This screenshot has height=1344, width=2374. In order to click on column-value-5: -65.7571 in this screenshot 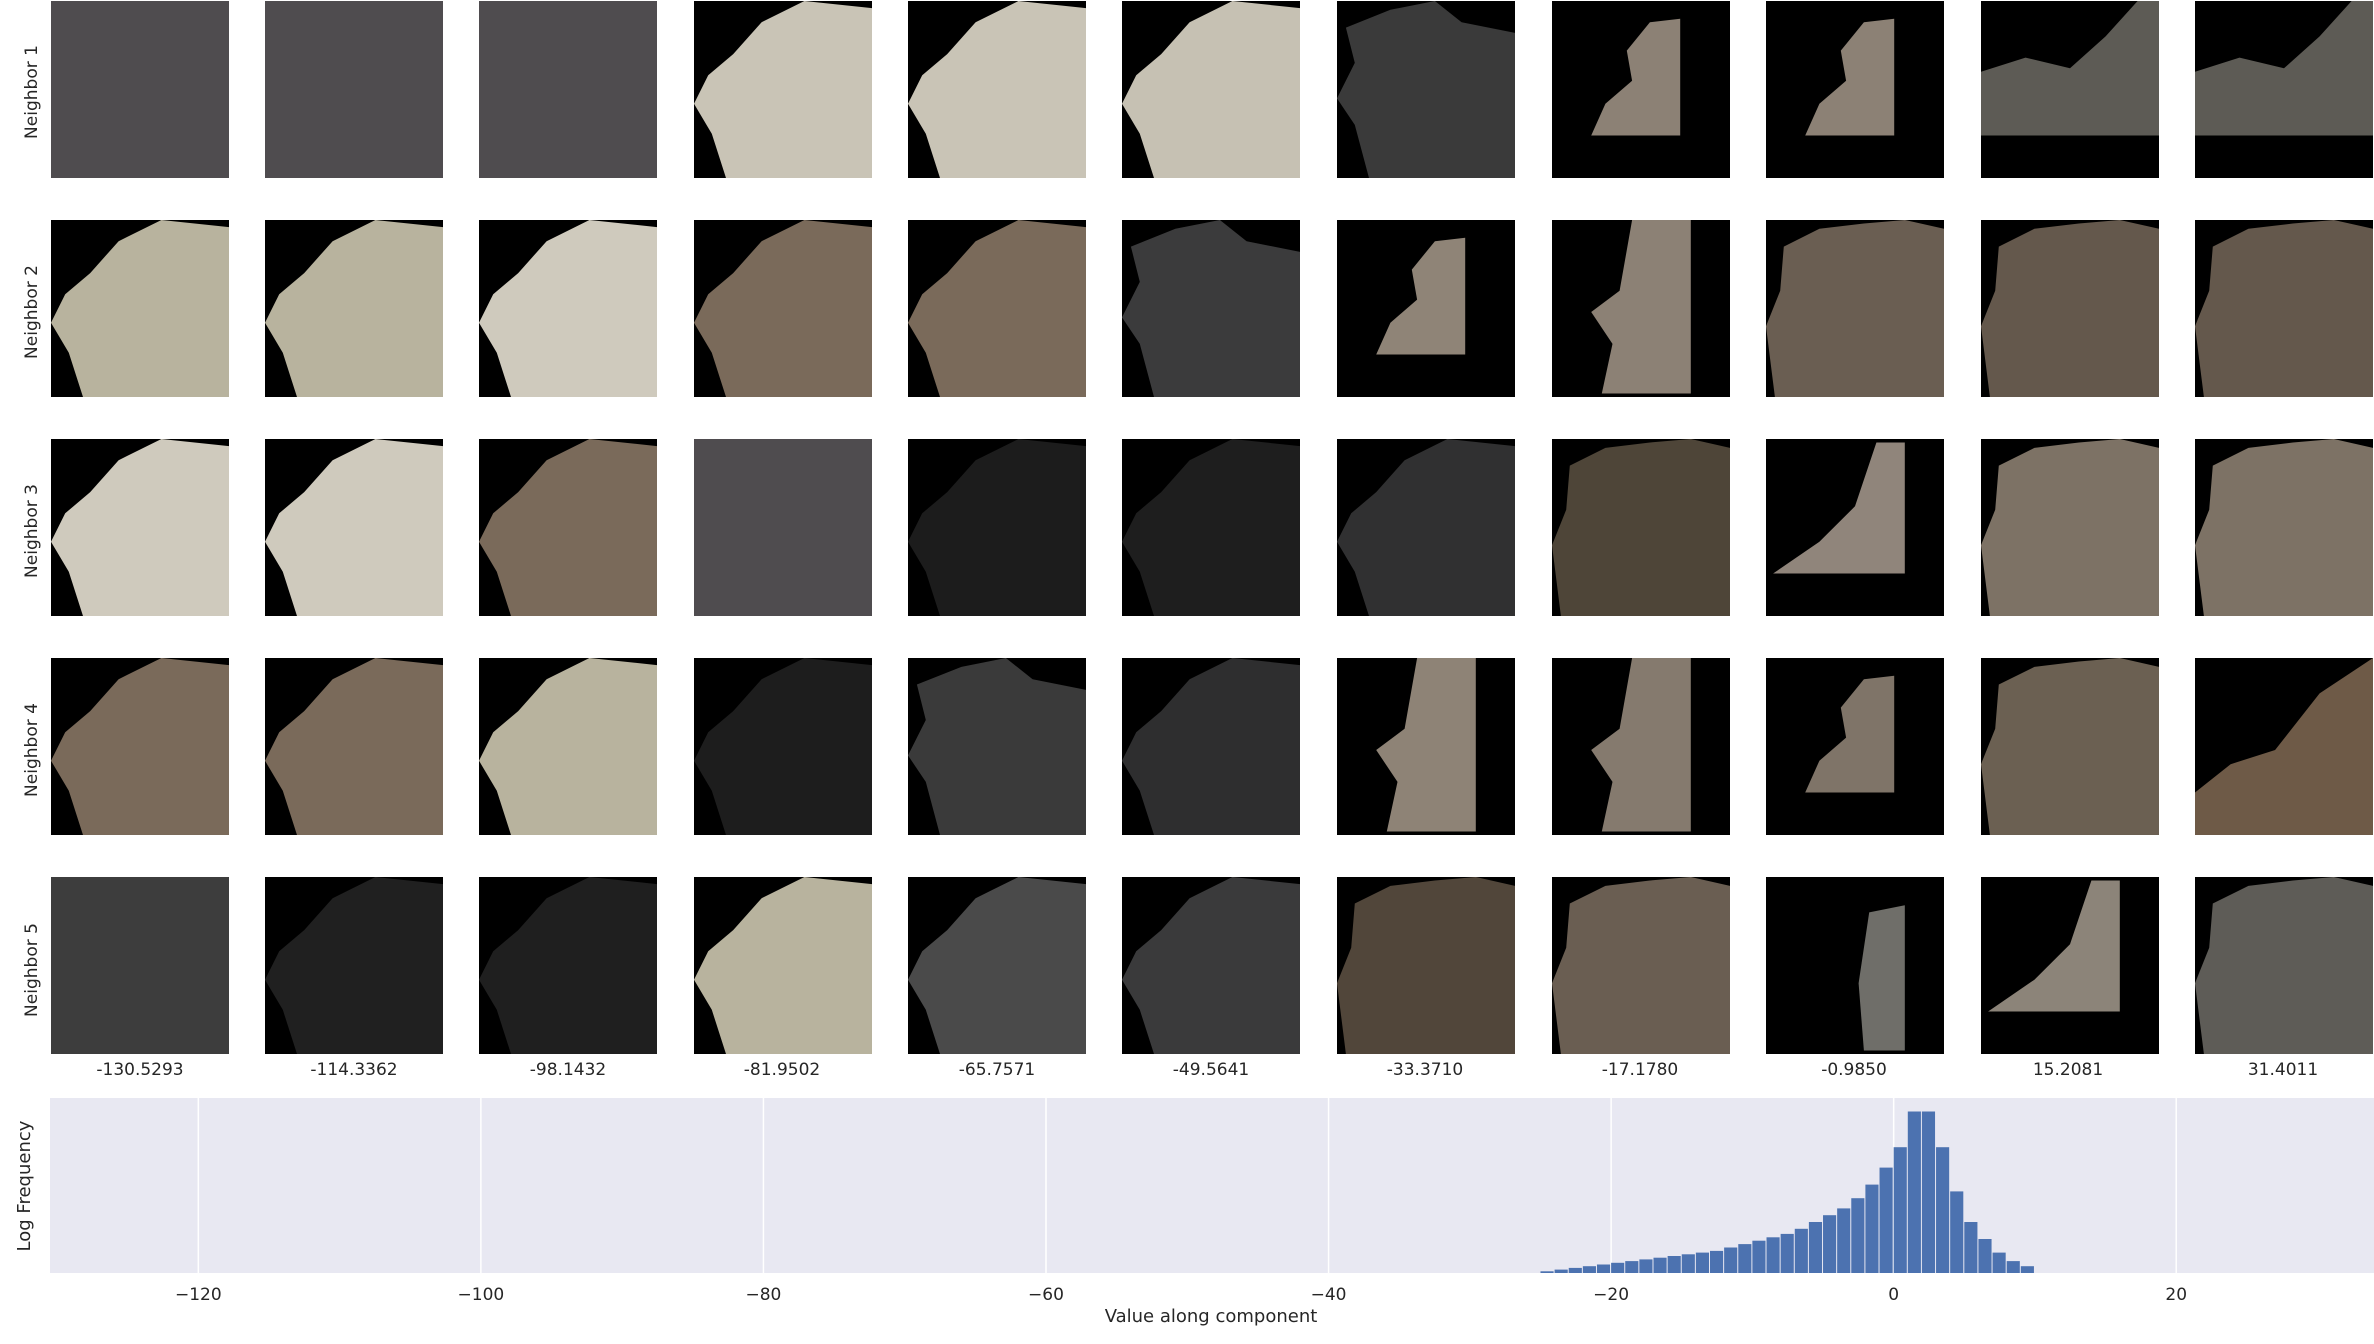, I will do `click(997, 1070)`.